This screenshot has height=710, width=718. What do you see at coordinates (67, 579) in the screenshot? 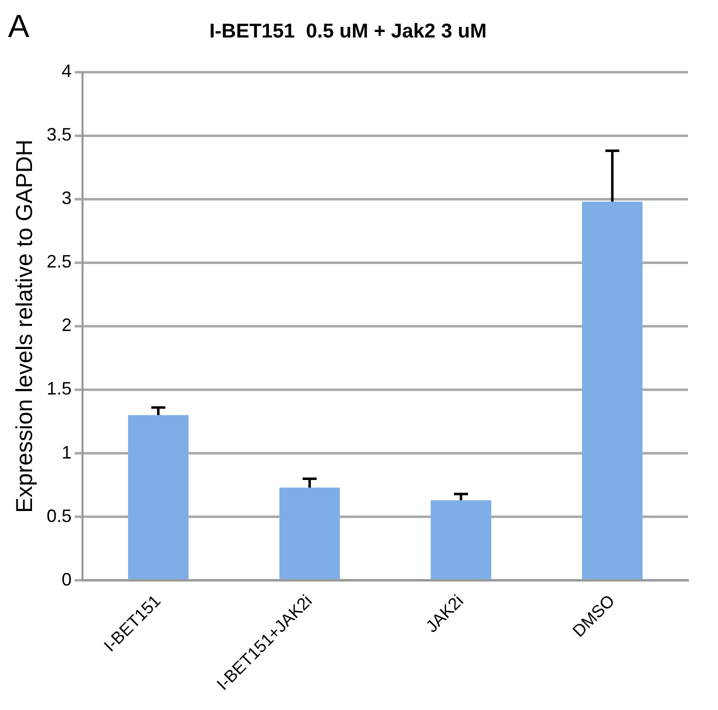
I see `y-tick-label: 0` at bounding box center [67, 579].